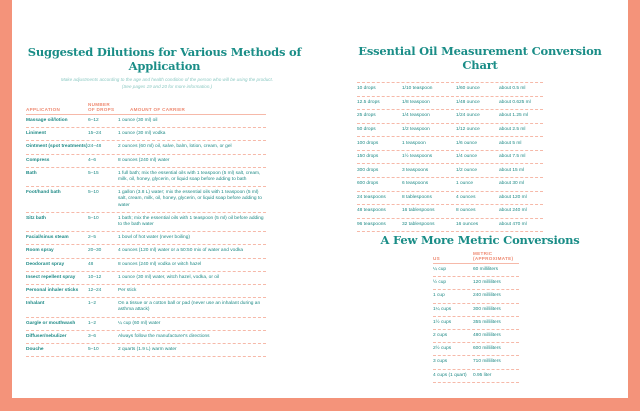  I want to click on table-cell: 10 drops, so click(366, 89).